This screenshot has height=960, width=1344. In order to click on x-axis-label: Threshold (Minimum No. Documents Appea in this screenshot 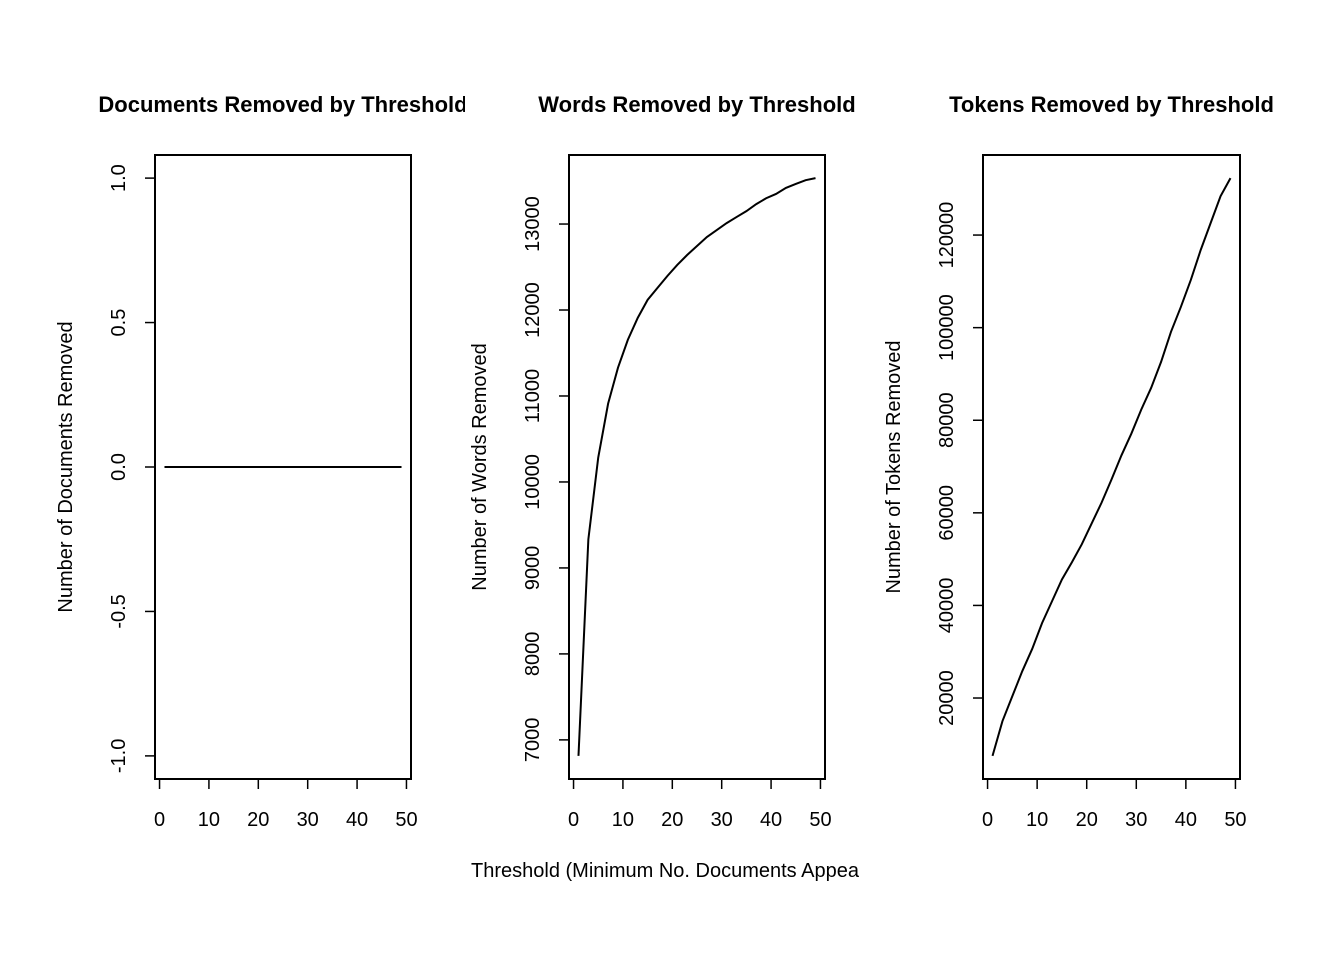, I will do `click(665, 871)`.